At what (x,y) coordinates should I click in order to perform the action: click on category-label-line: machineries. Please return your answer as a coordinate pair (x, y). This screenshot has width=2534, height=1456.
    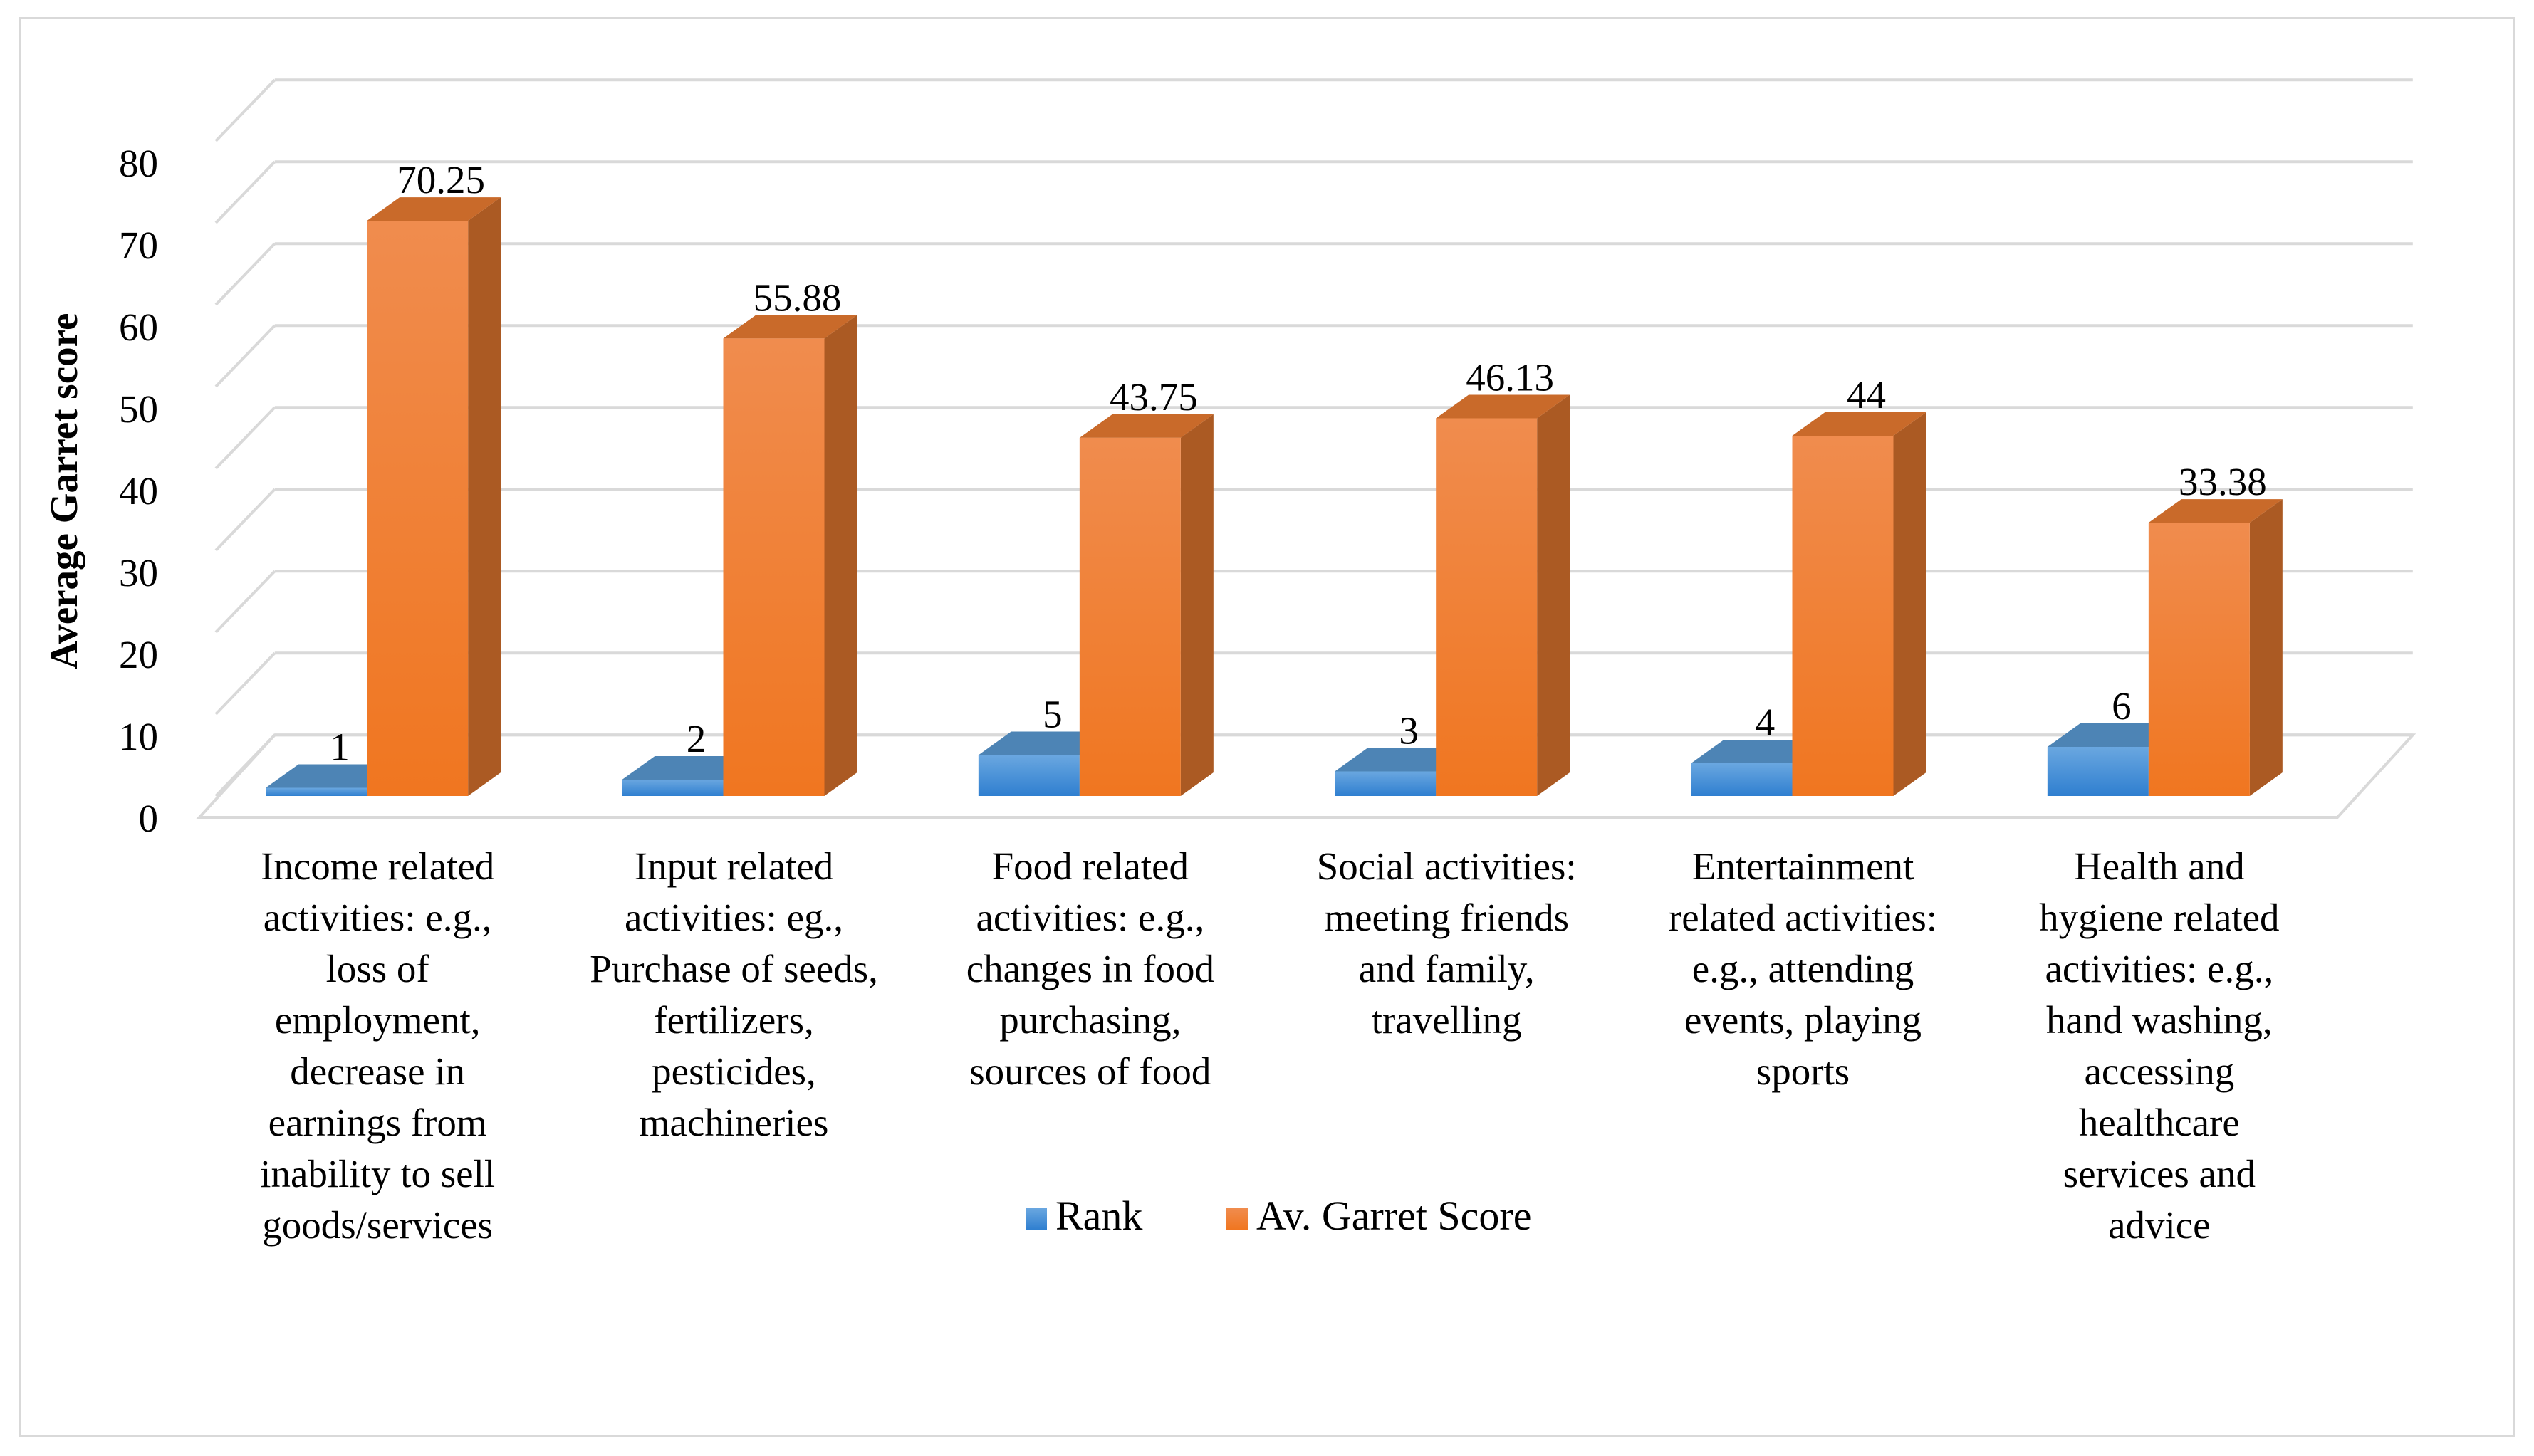
    Looking at the image, I should click on (735, 1122).